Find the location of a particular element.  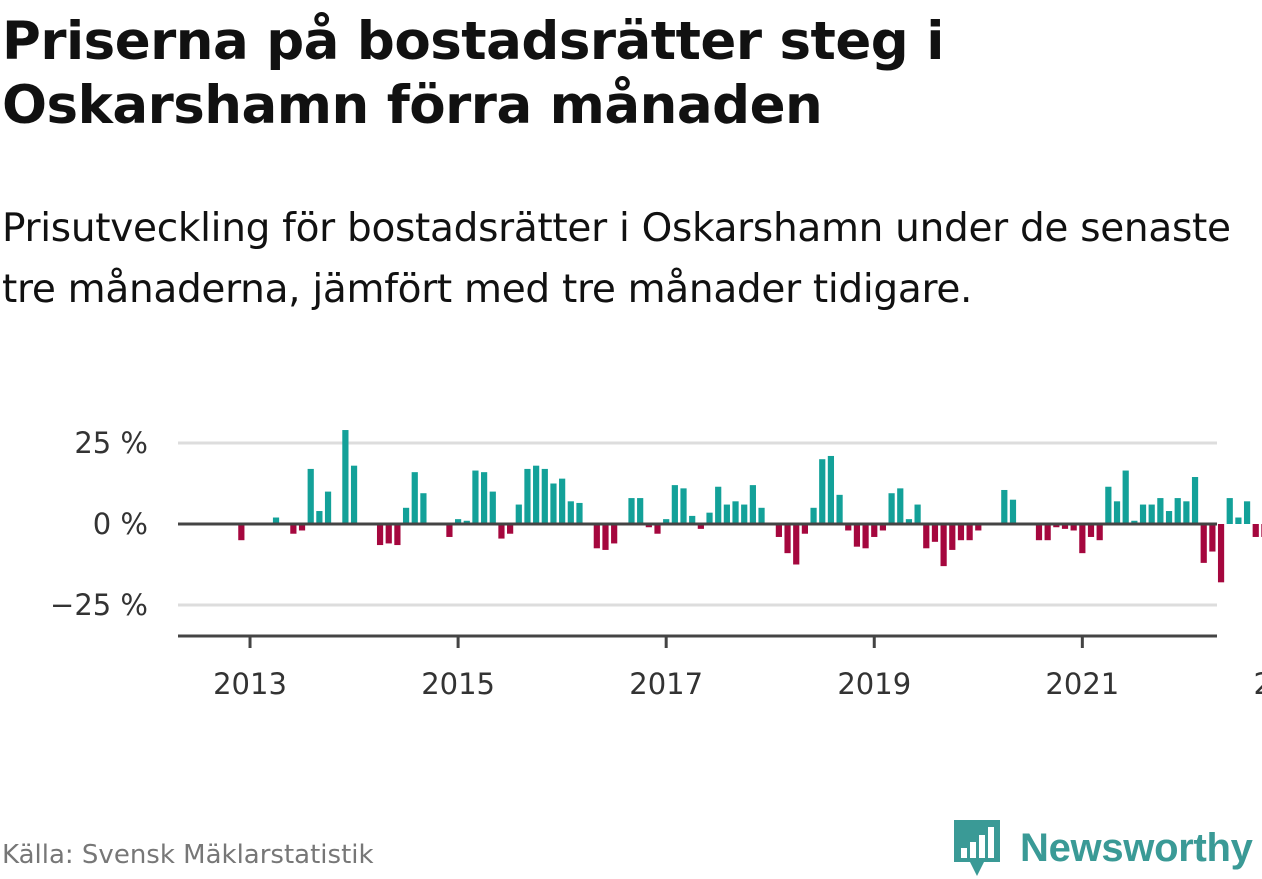

x-tick-label: 2023 is located at coordinates (1258, 684).